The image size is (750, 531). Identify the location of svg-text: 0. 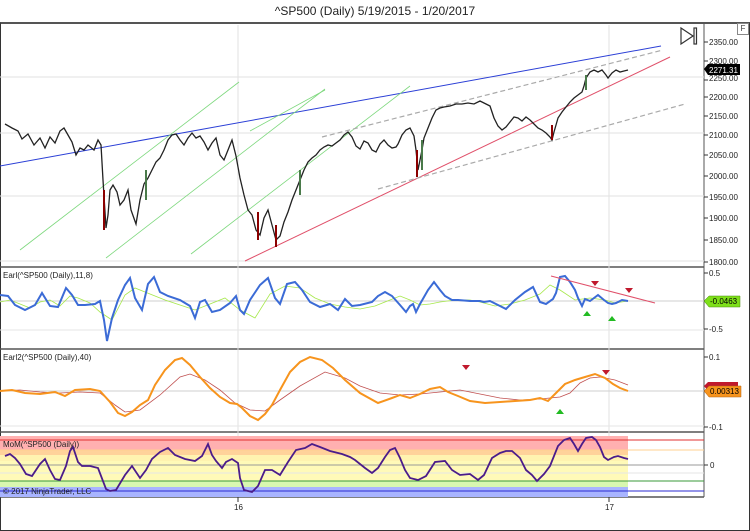
(712, 465).